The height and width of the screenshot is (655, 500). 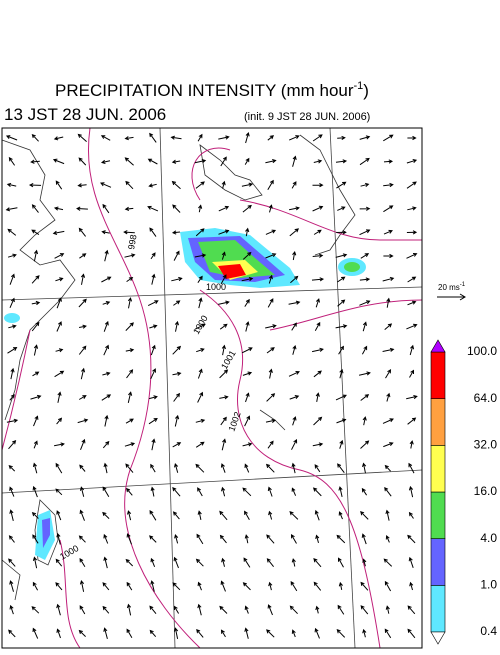 I want to click on isobar, so click(x=330, y=220).